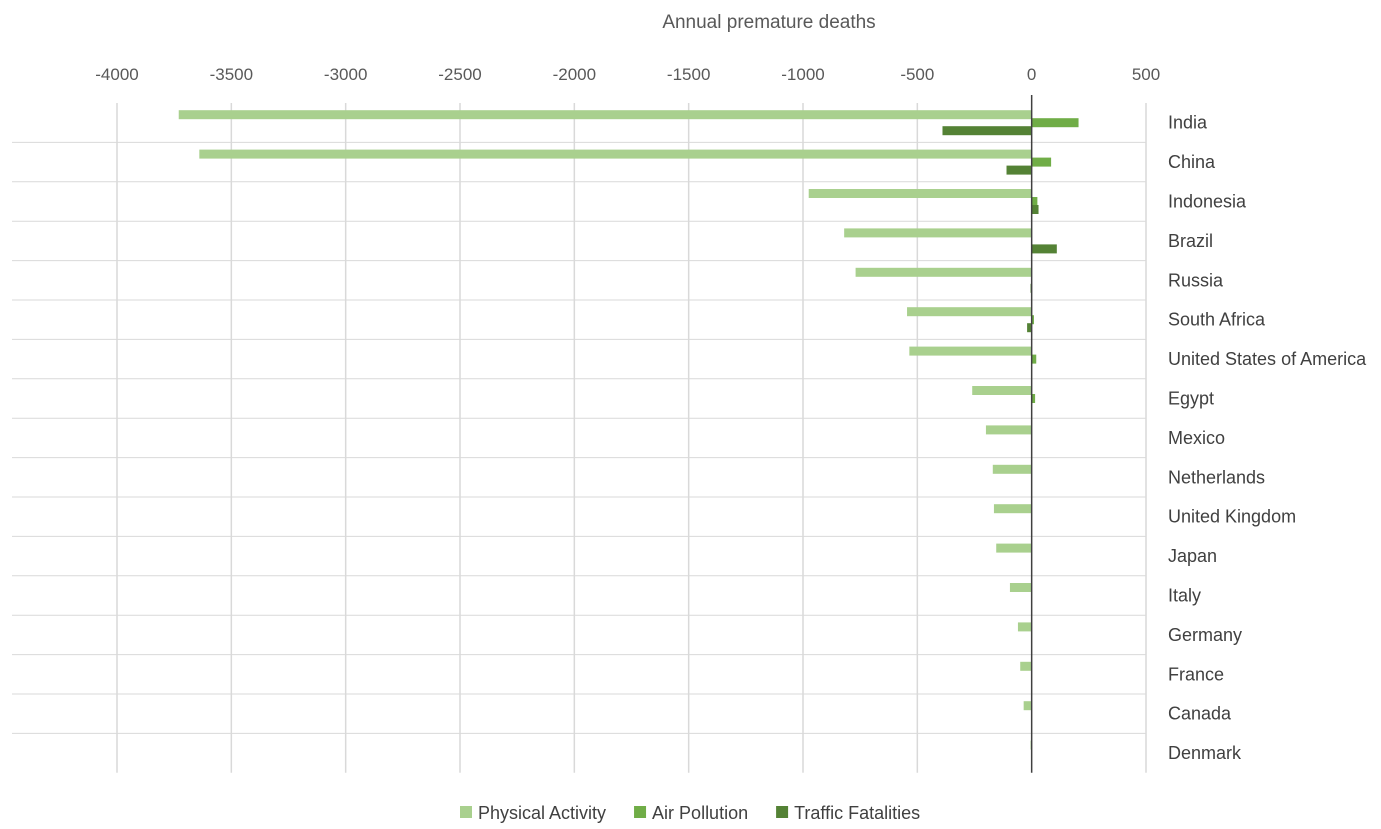  What do you see at coordinates (1191, 399) in the screenshot?
I see `category-label: Egypt` at bounding box center [1191, 399].